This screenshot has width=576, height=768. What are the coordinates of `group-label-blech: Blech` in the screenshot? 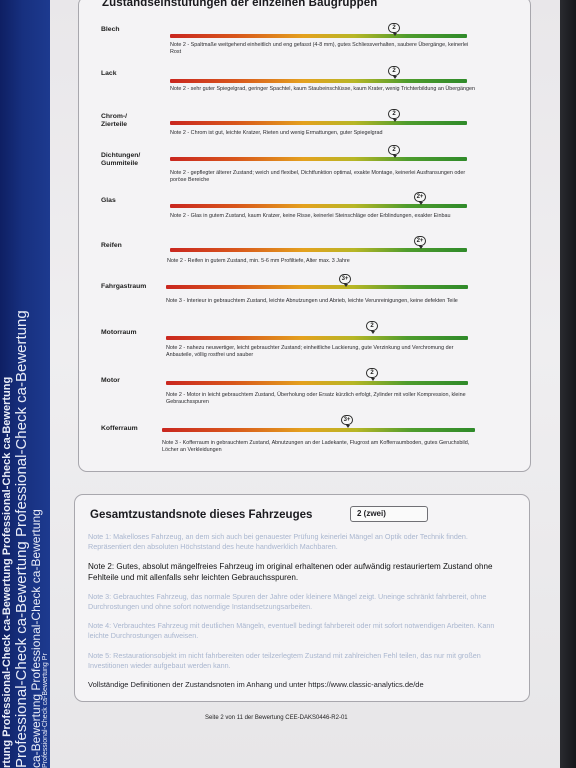 It's located at (110, 29).